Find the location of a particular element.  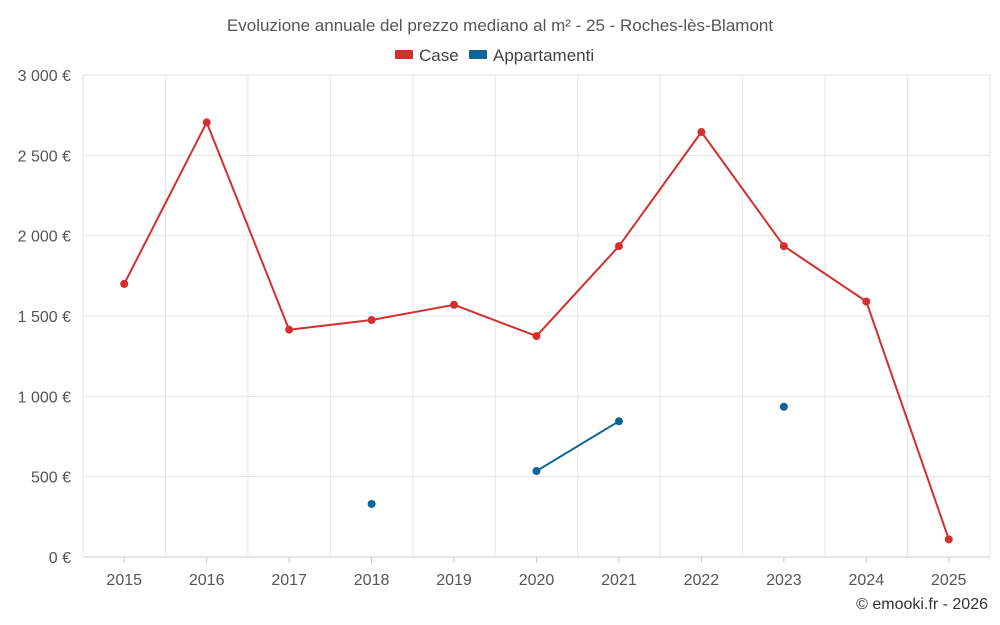

data-point-case-2024 is located at coordinates (866, 301).